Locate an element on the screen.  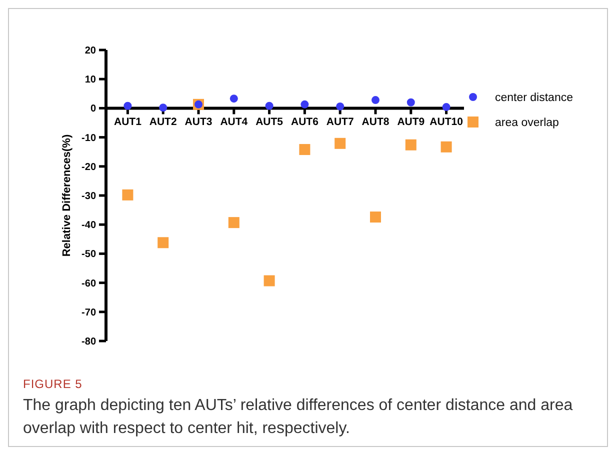
y-tick-label: 10 is located at coordinates (90, 80).